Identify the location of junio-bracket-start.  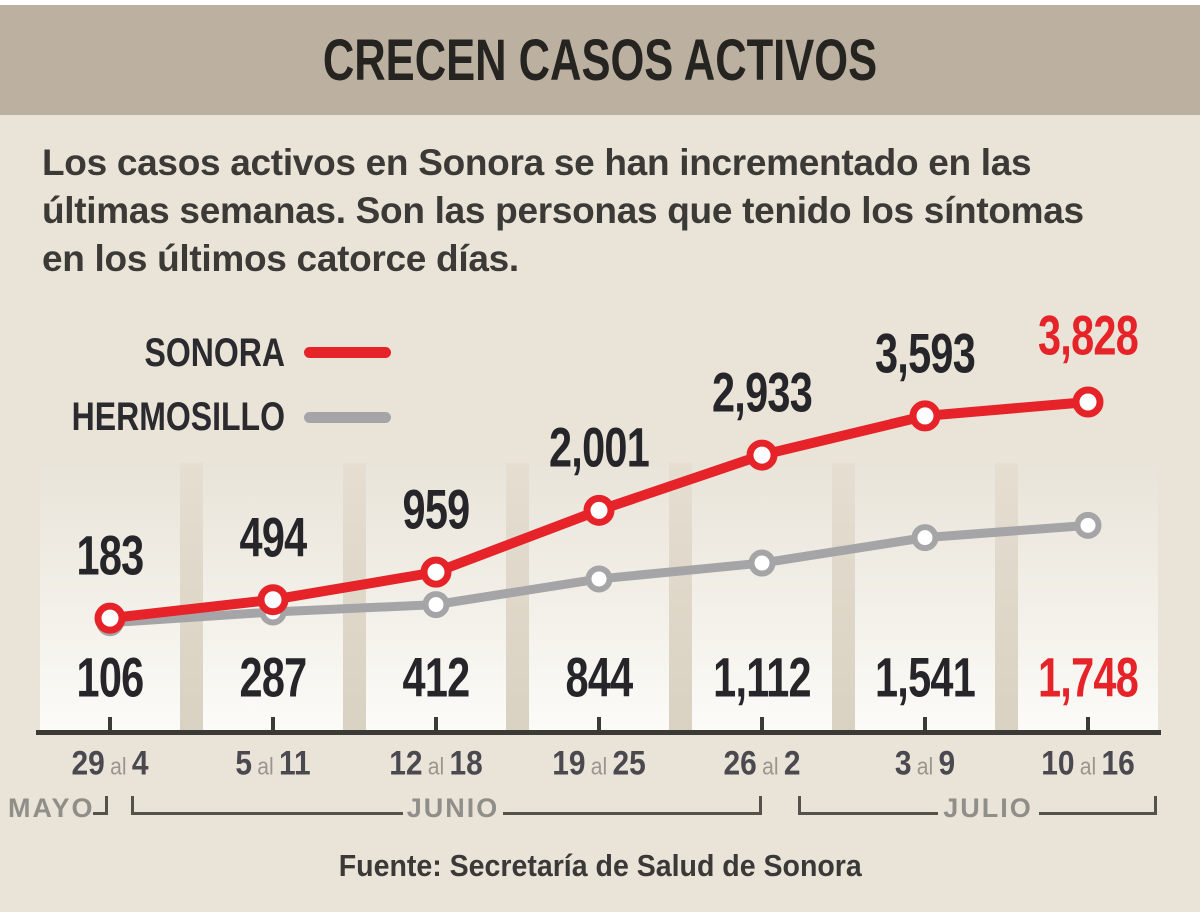
(132, 805).